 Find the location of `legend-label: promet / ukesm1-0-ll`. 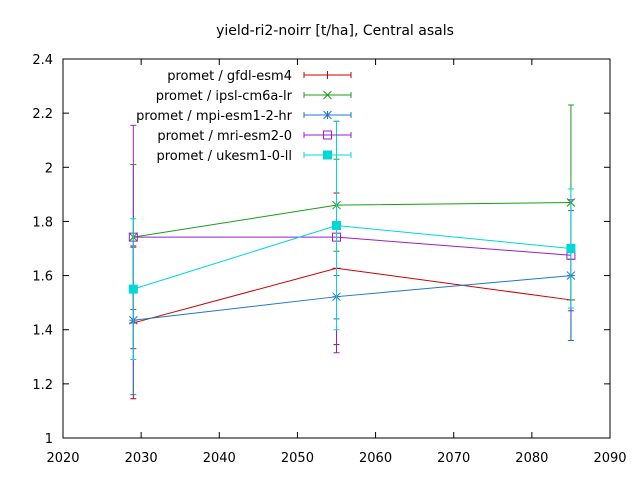

legend-label: promet / ukesm1-0-ll is located at coordinates (224, 156).